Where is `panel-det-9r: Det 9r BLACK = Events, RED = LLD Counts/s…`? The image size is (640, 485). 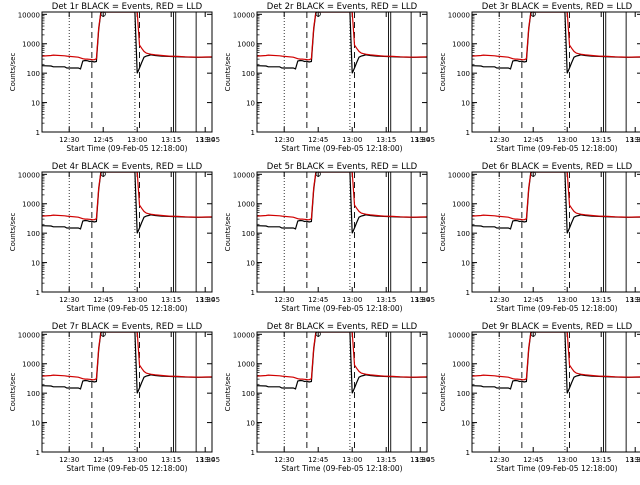
panel-det-9r: Det 9r BLACK = Events, RED = LLD Counts/s… is located at coordinates (539, 397).